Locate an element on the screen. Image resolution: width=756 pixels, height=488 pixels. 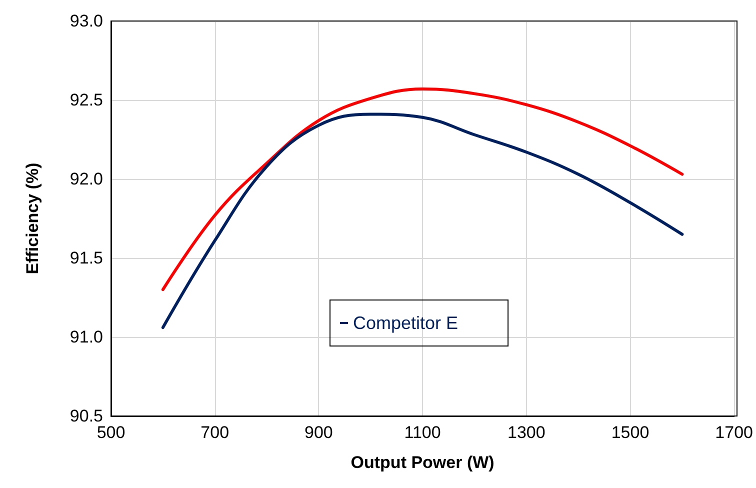
y-tick-label: 93.0 is located at coordinates (86, 21).